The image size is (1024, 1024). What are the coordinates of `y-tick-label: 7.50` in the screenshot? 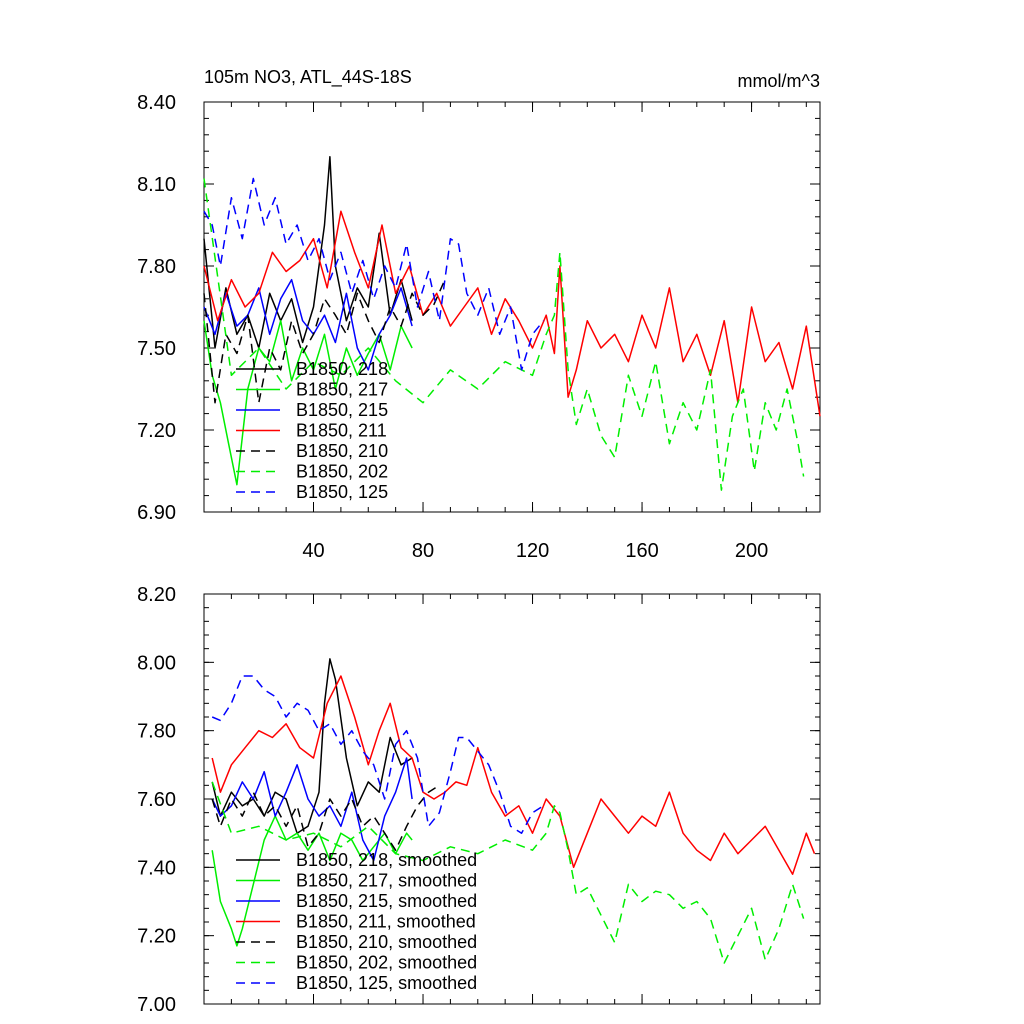 It's located at (156, 349).